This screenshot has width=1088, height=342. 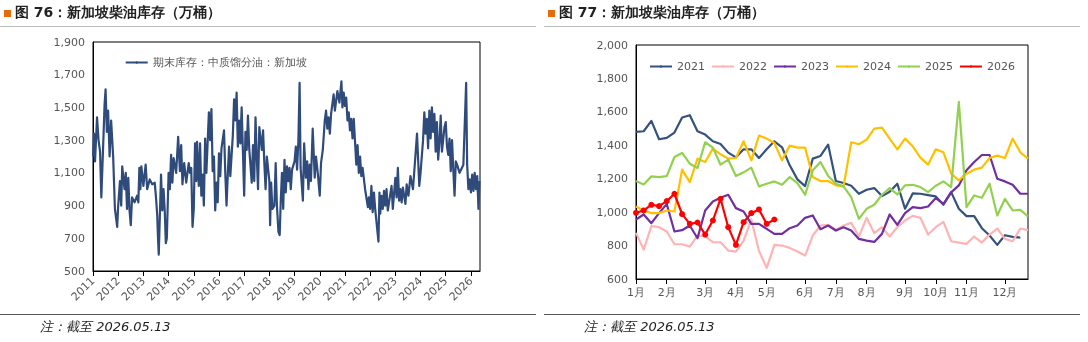 I want to click on legend-label: 2023, so click(x=814, y=66).